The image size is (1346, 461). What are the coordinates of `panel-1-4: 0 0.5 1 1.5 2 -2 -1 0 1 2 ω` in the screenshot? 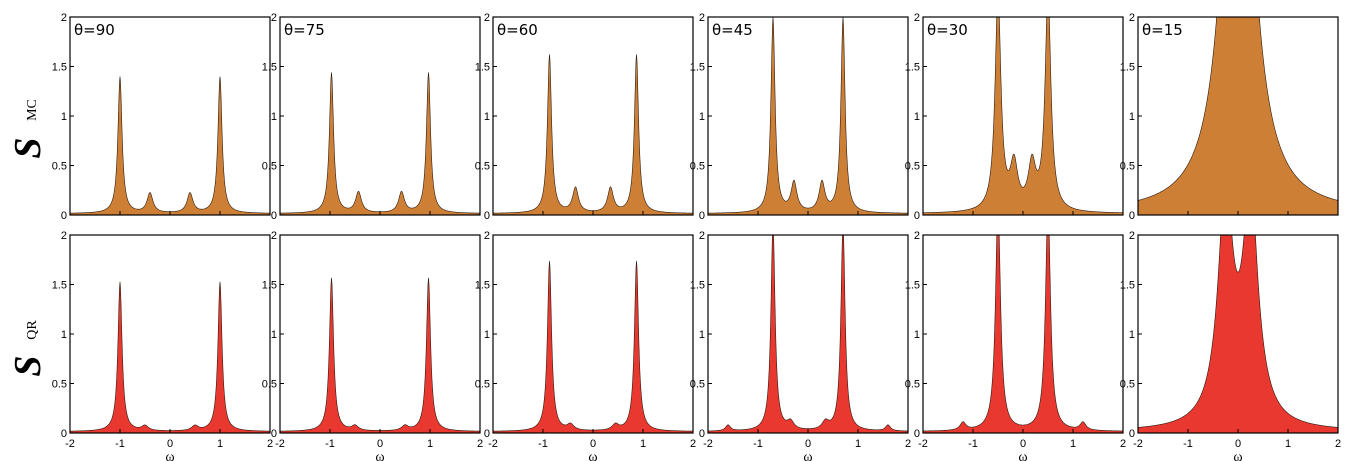 It's located at (1015, 345).